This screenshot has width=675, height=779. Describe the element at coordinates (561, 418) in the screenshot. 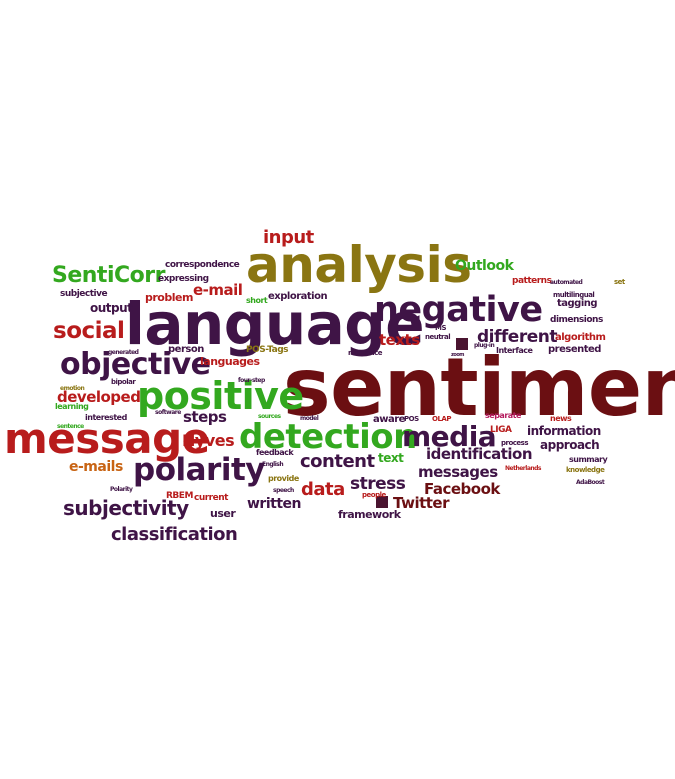

I see `cloud-word: news` at that location.